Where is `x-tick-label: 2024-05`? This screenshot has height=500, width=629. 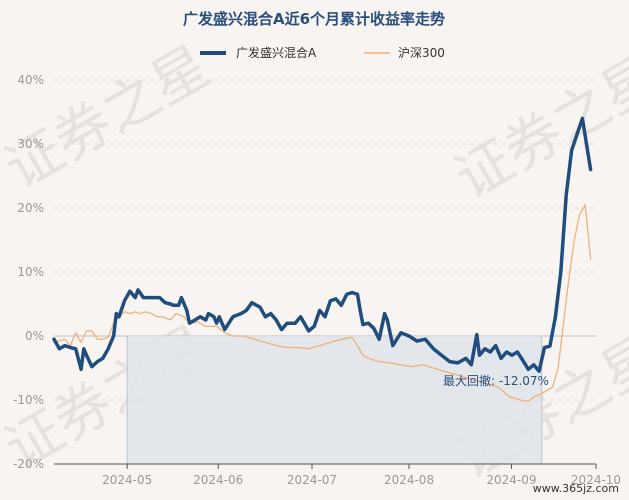
x-tick-label: 2024-05 is located at coordinates (127, 480).